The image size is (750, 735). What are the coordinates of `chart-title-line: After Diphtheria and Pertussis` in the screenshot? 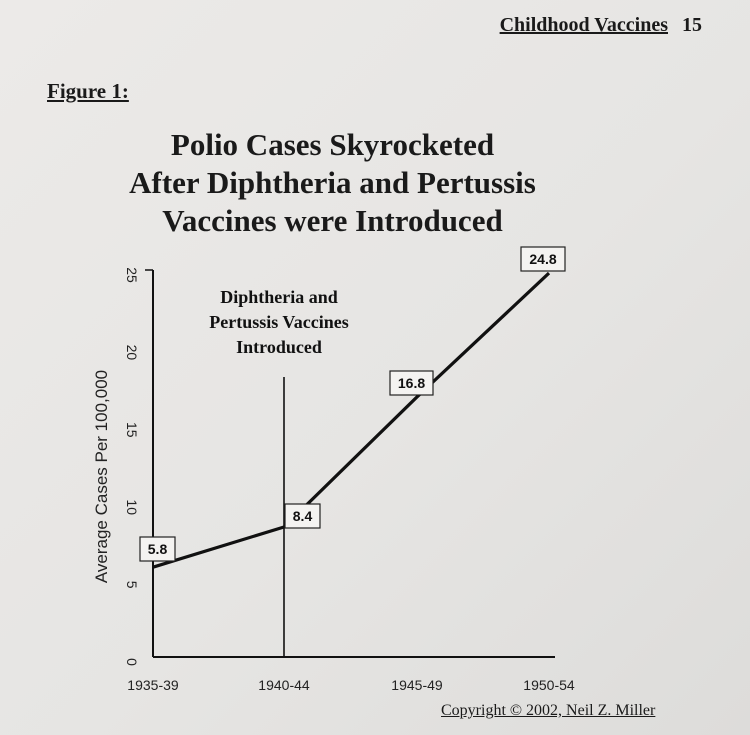 It's located at (332, 182).